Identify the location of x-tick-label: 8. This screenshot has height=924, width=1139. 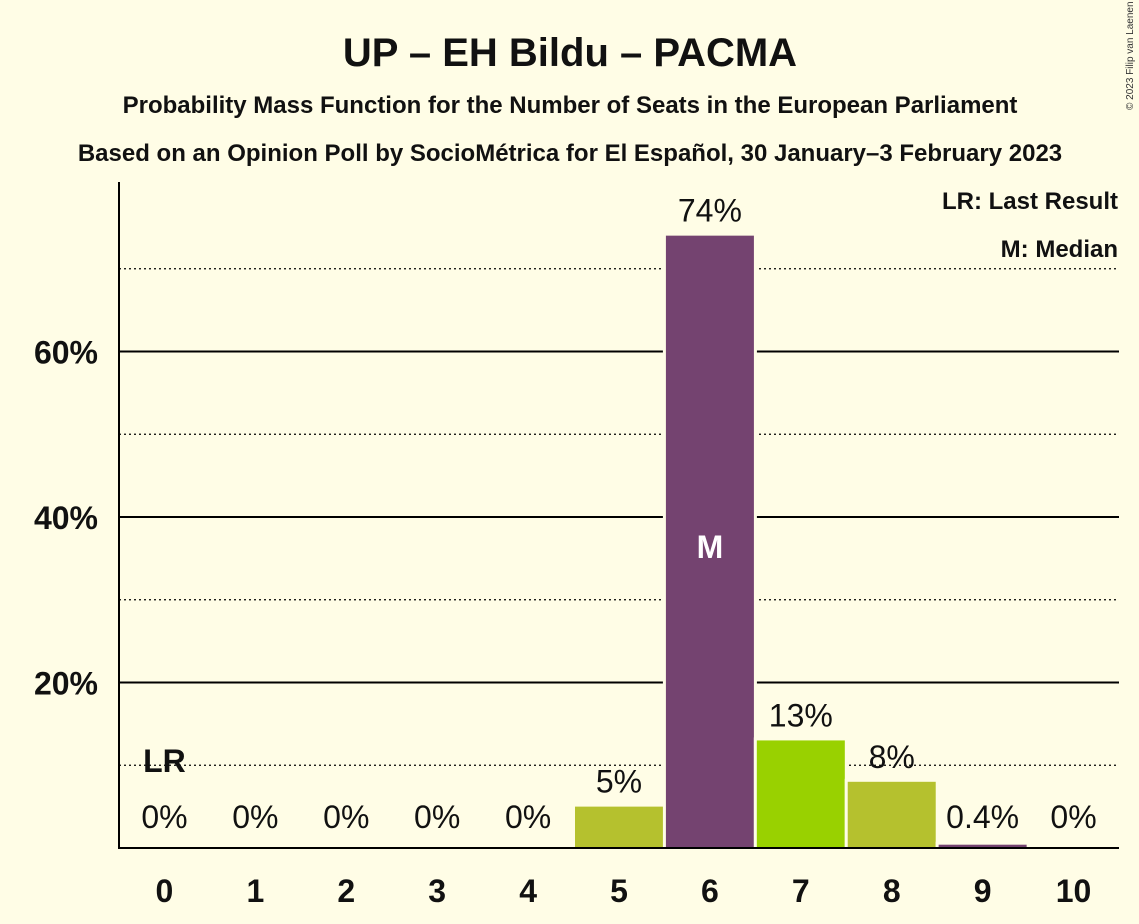
(892, 891).